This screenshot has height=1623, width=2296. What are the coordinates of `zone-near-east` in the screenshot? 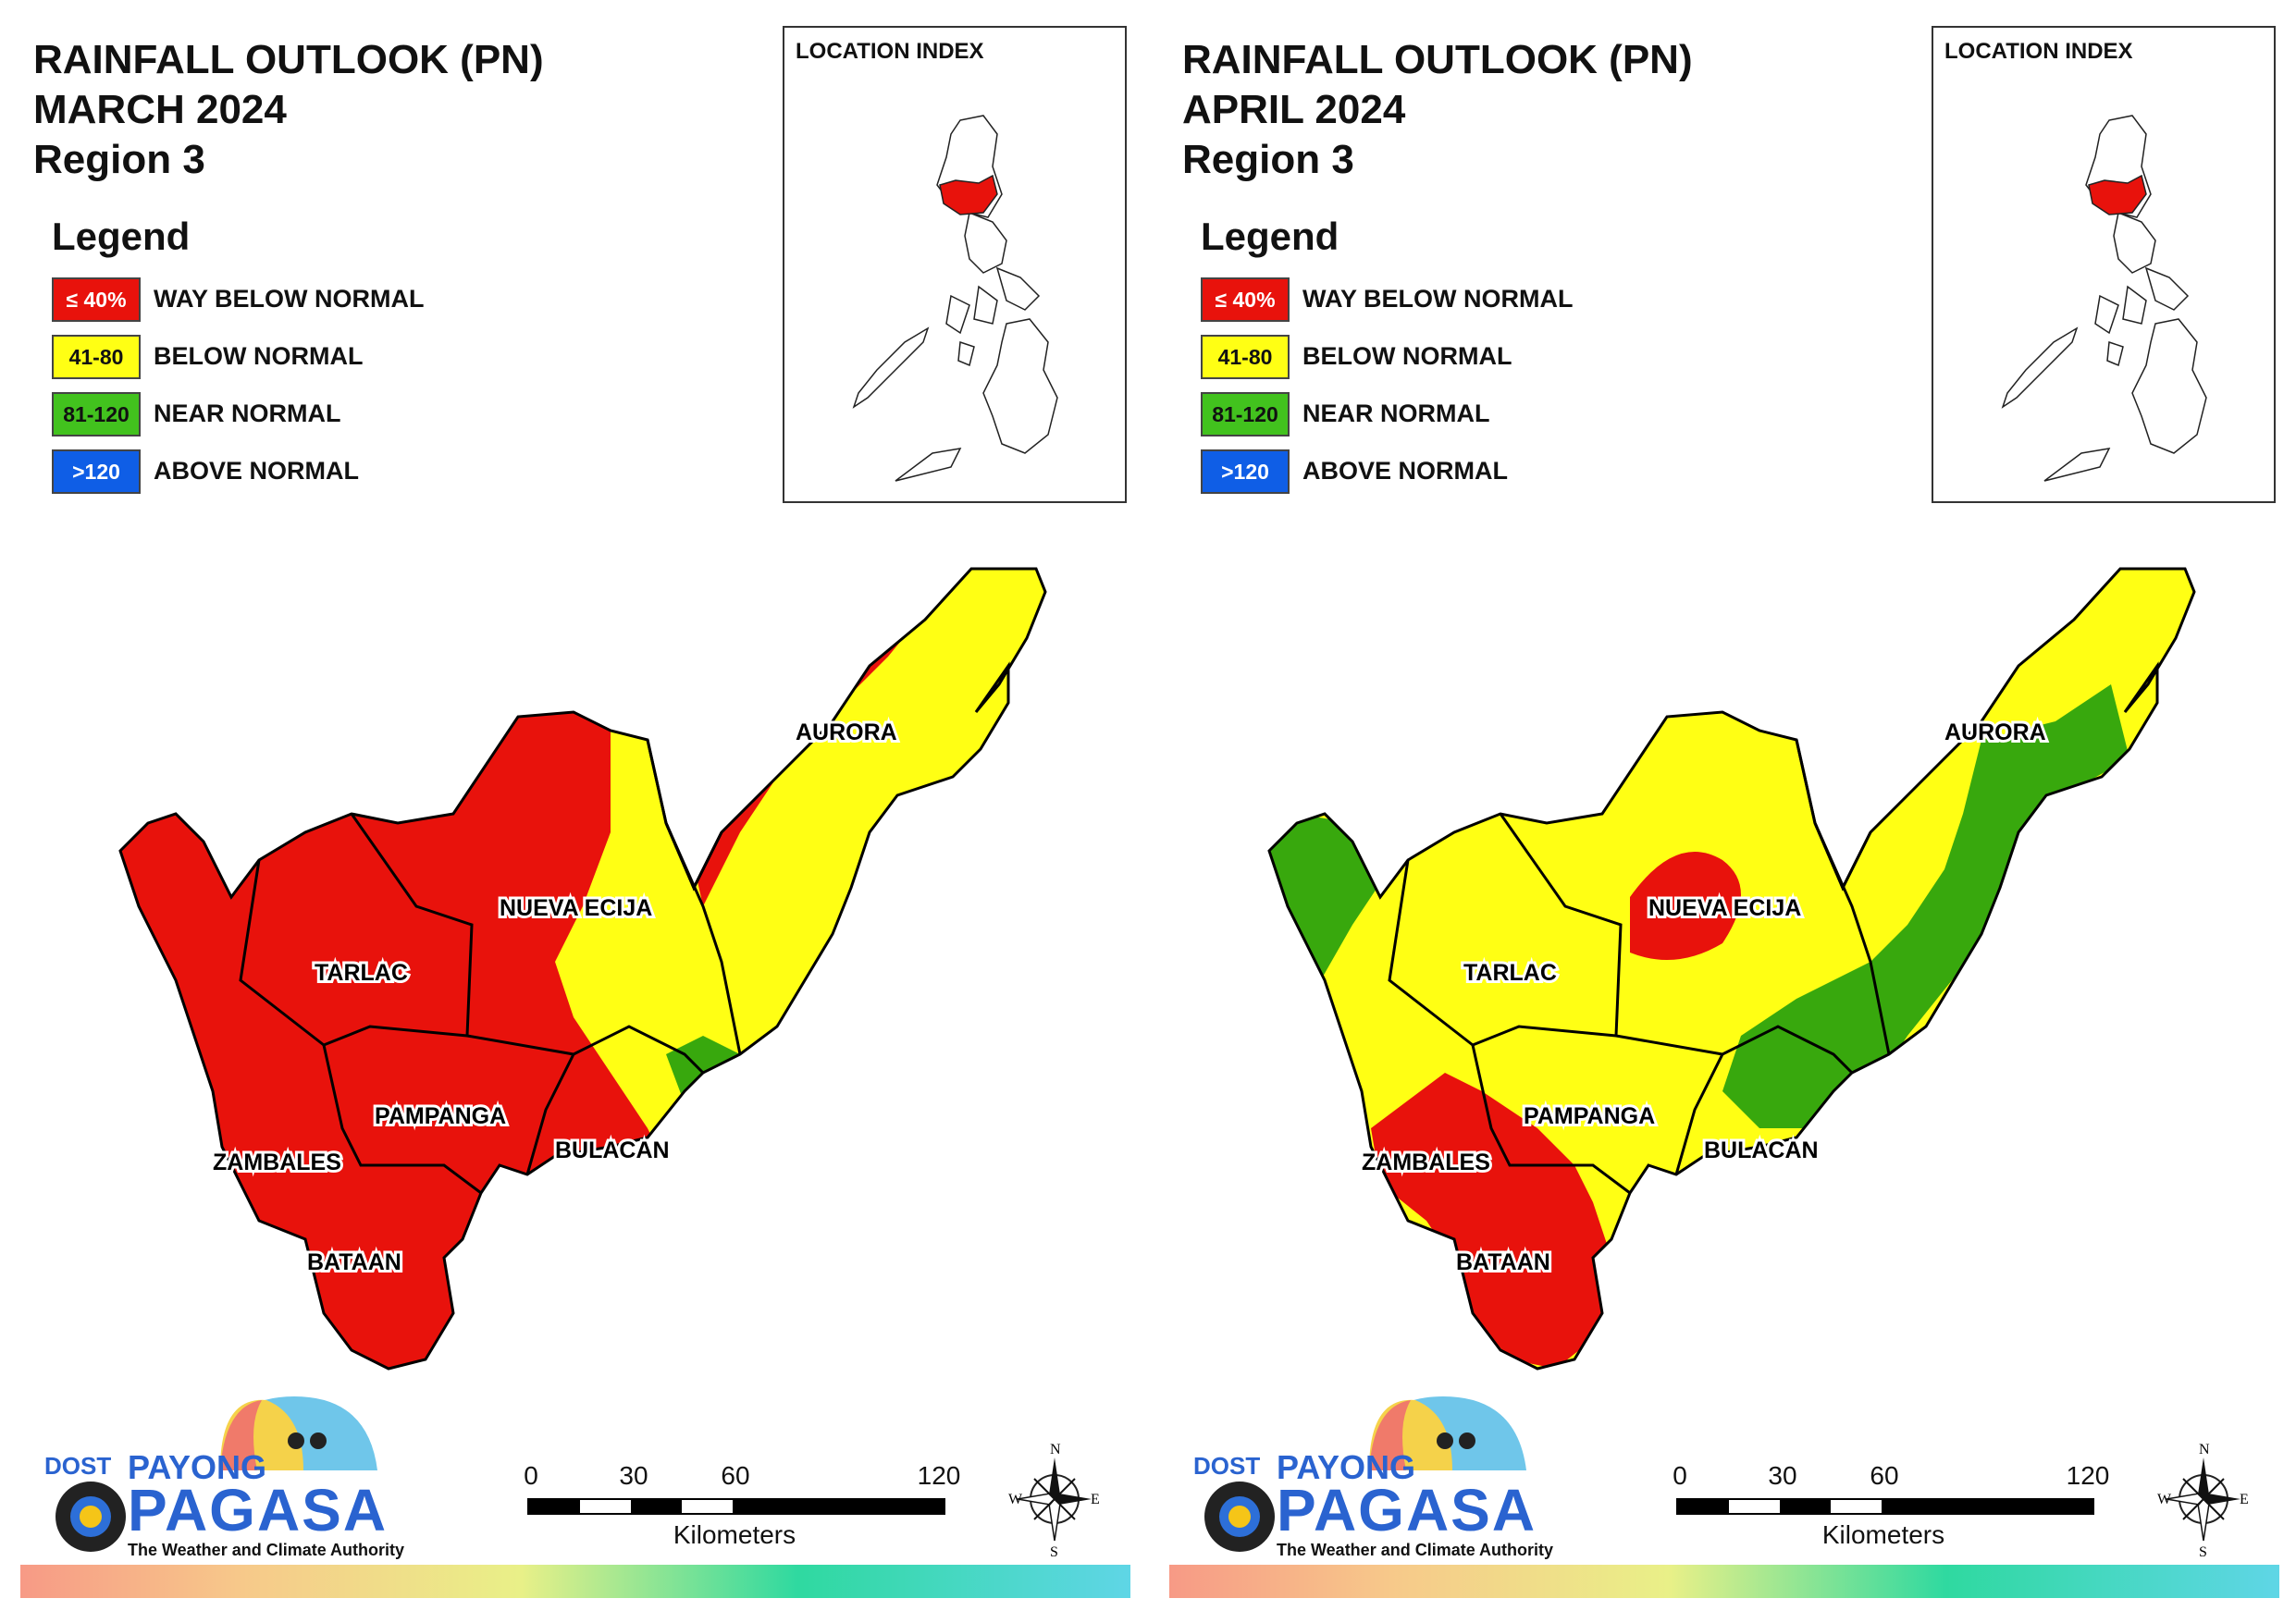 It's located at (1925, 906).